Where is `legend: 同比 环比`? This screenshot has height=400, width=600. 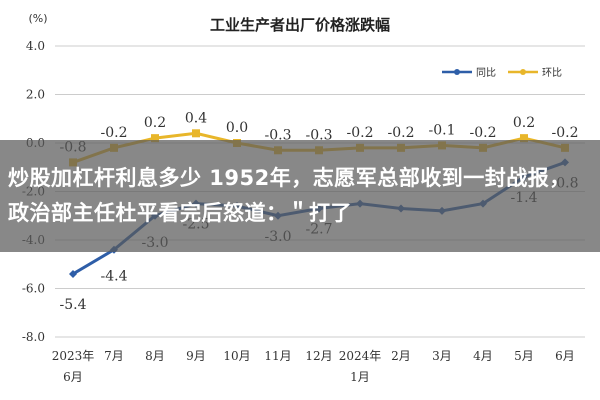 legend: 同比 环比 is located at coordinates (502, 73).